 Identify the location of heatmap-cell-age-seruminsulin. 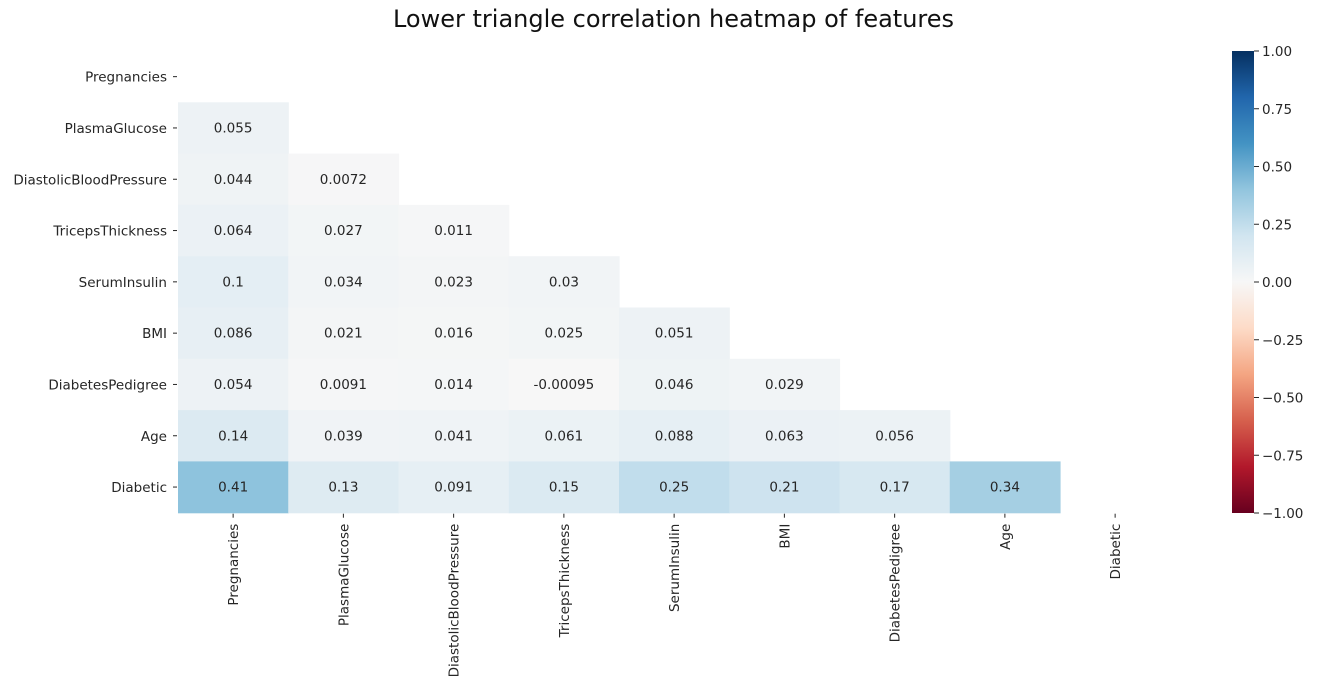
(674, 436).